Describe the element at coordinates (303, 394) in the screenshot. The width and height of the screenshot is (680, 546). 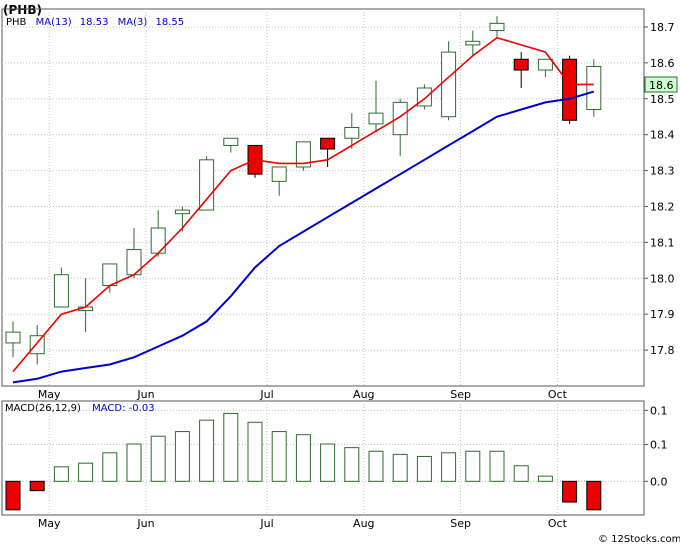
I see `price-x-axis: May Jun Jul Aug Sep Oct` at that location.